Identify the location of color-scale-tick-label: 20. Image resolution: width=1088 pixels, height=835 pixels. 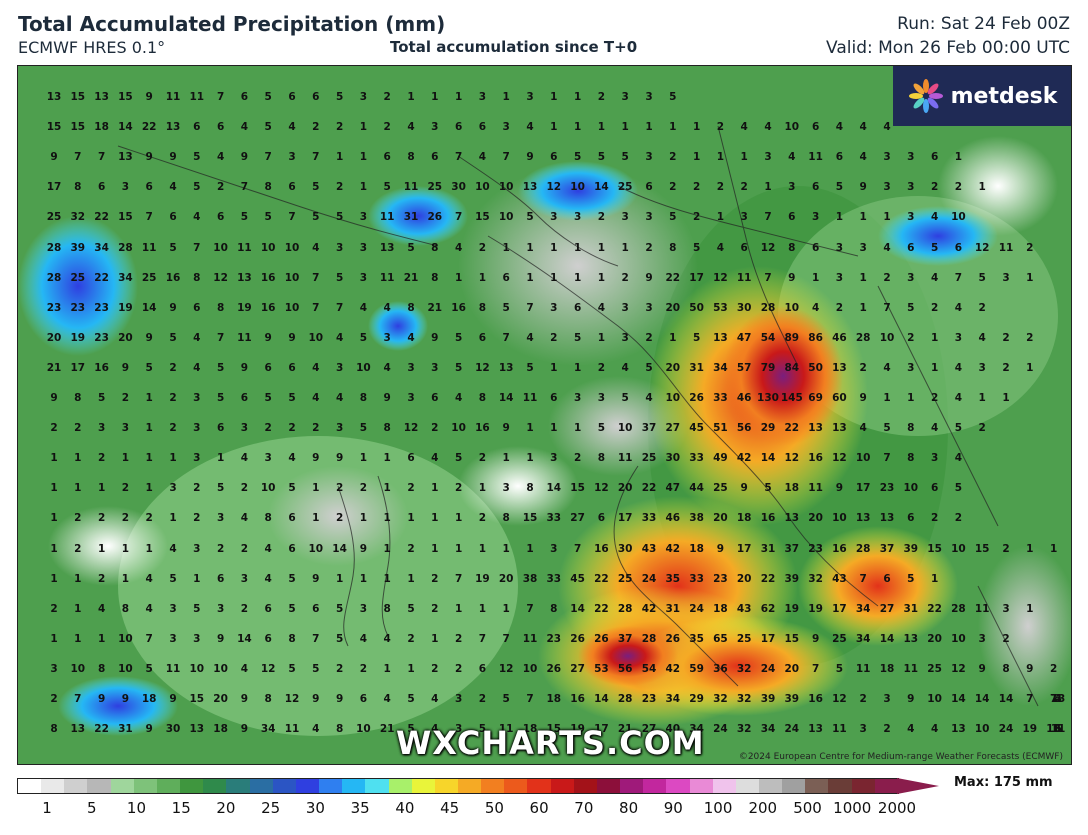
(226, 808).